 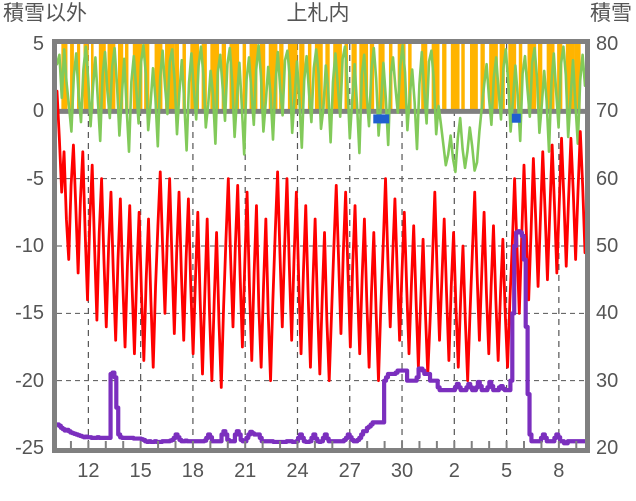 I want to click on right-tick-label: 60, so click(x=607, y=178).